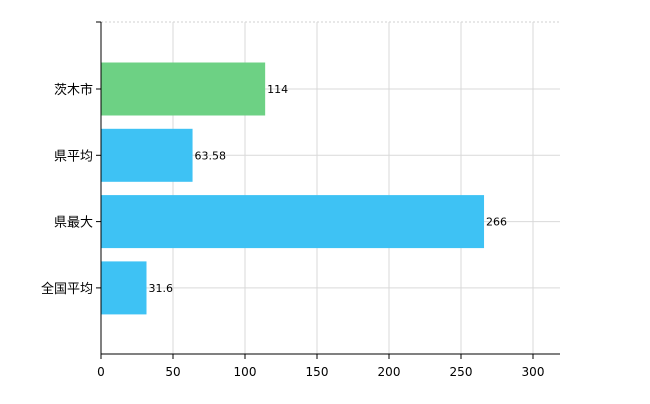 Image resolution: width=650 pixels, height=404 pixels. I want to click on data-label: 114, so click(277, 89).